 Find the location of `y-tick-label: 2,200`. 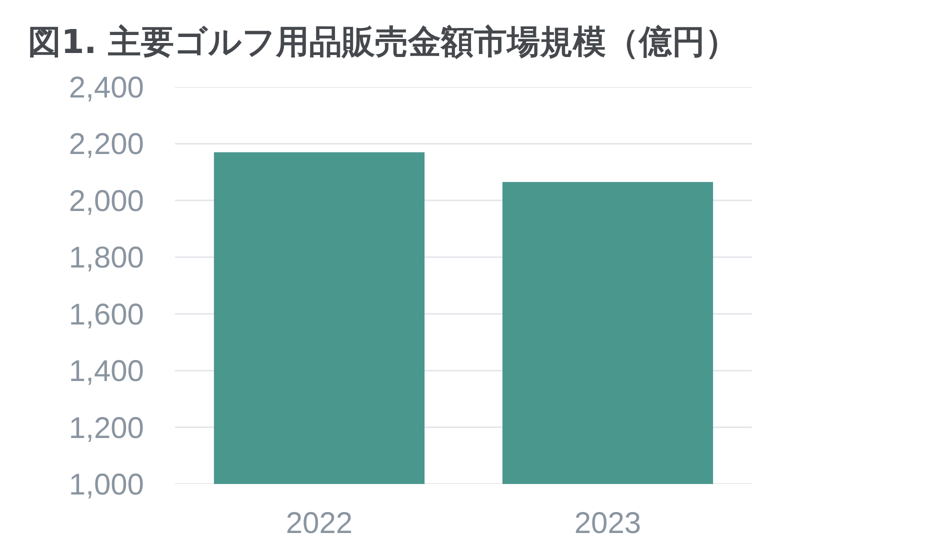

y-tick-label: 2,200 is located at coordinates (106, 145).